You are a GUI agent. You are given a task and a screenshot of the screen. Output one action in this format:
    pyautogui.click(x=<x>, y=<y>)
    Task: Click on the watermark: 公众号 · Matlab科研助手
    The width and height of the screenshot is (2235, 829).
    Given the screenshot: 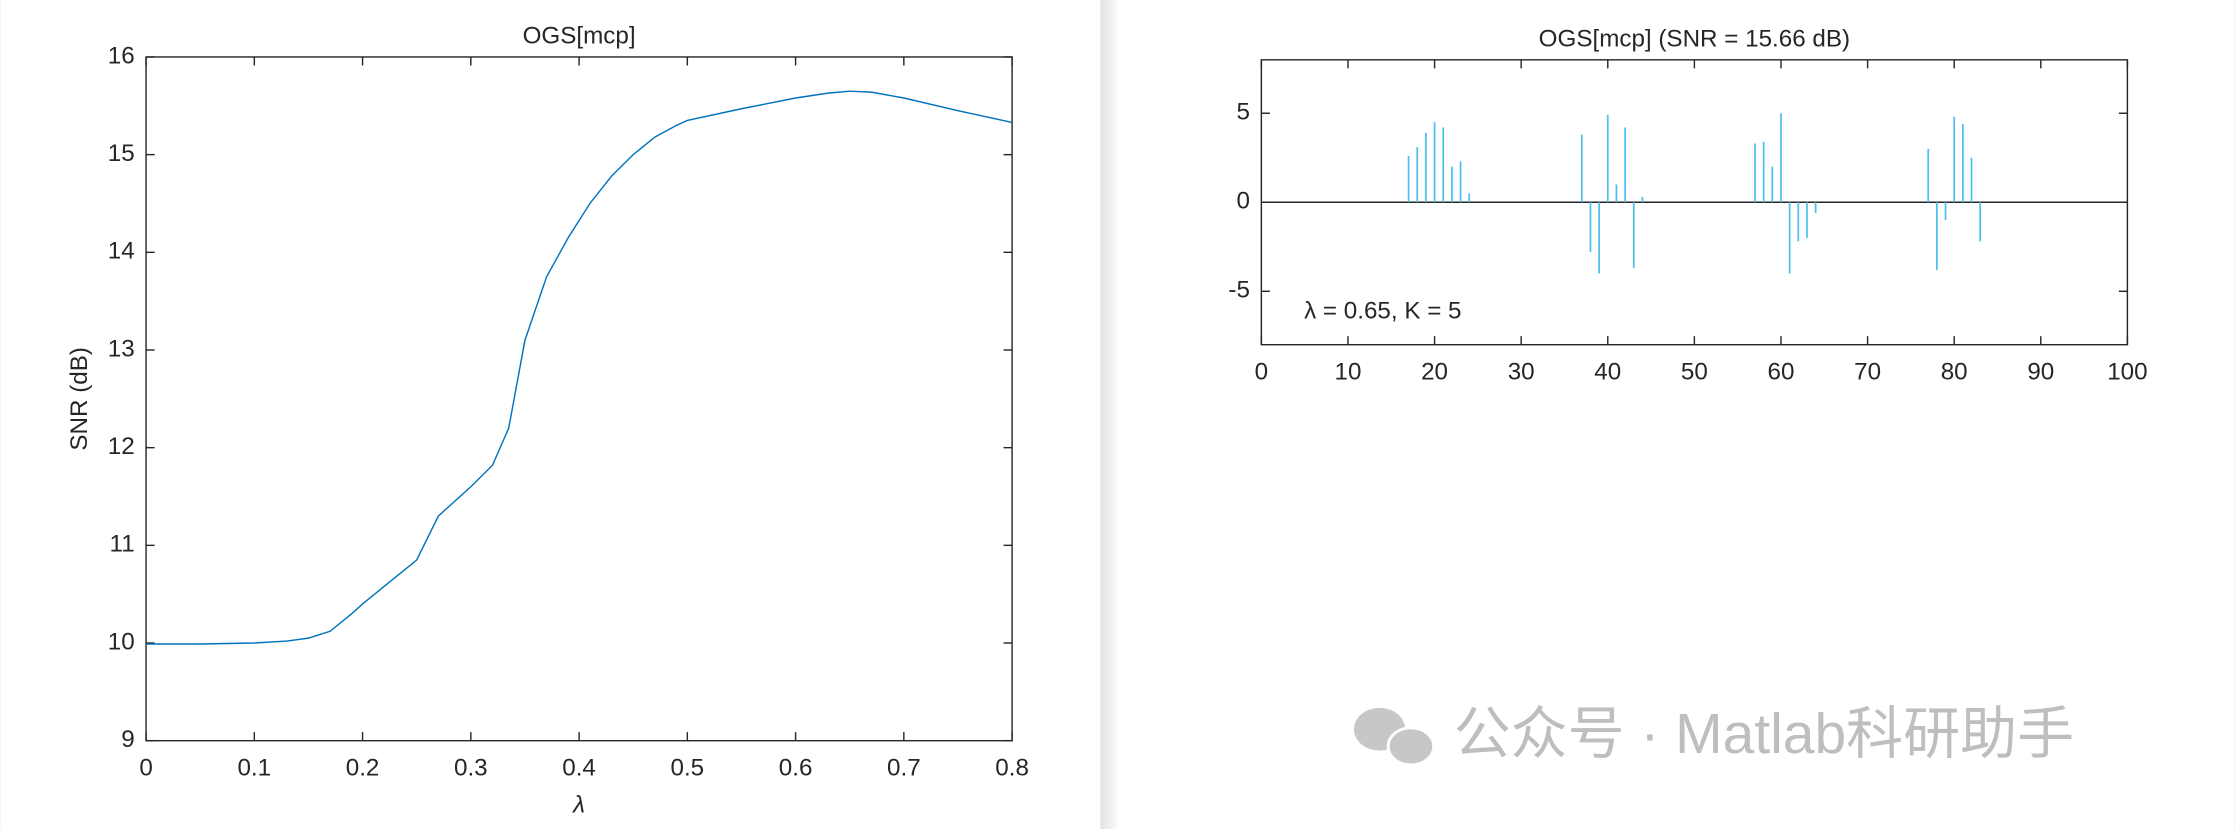 What is the action you would take?
    pyautogui.click(x=1713, y=734)
    